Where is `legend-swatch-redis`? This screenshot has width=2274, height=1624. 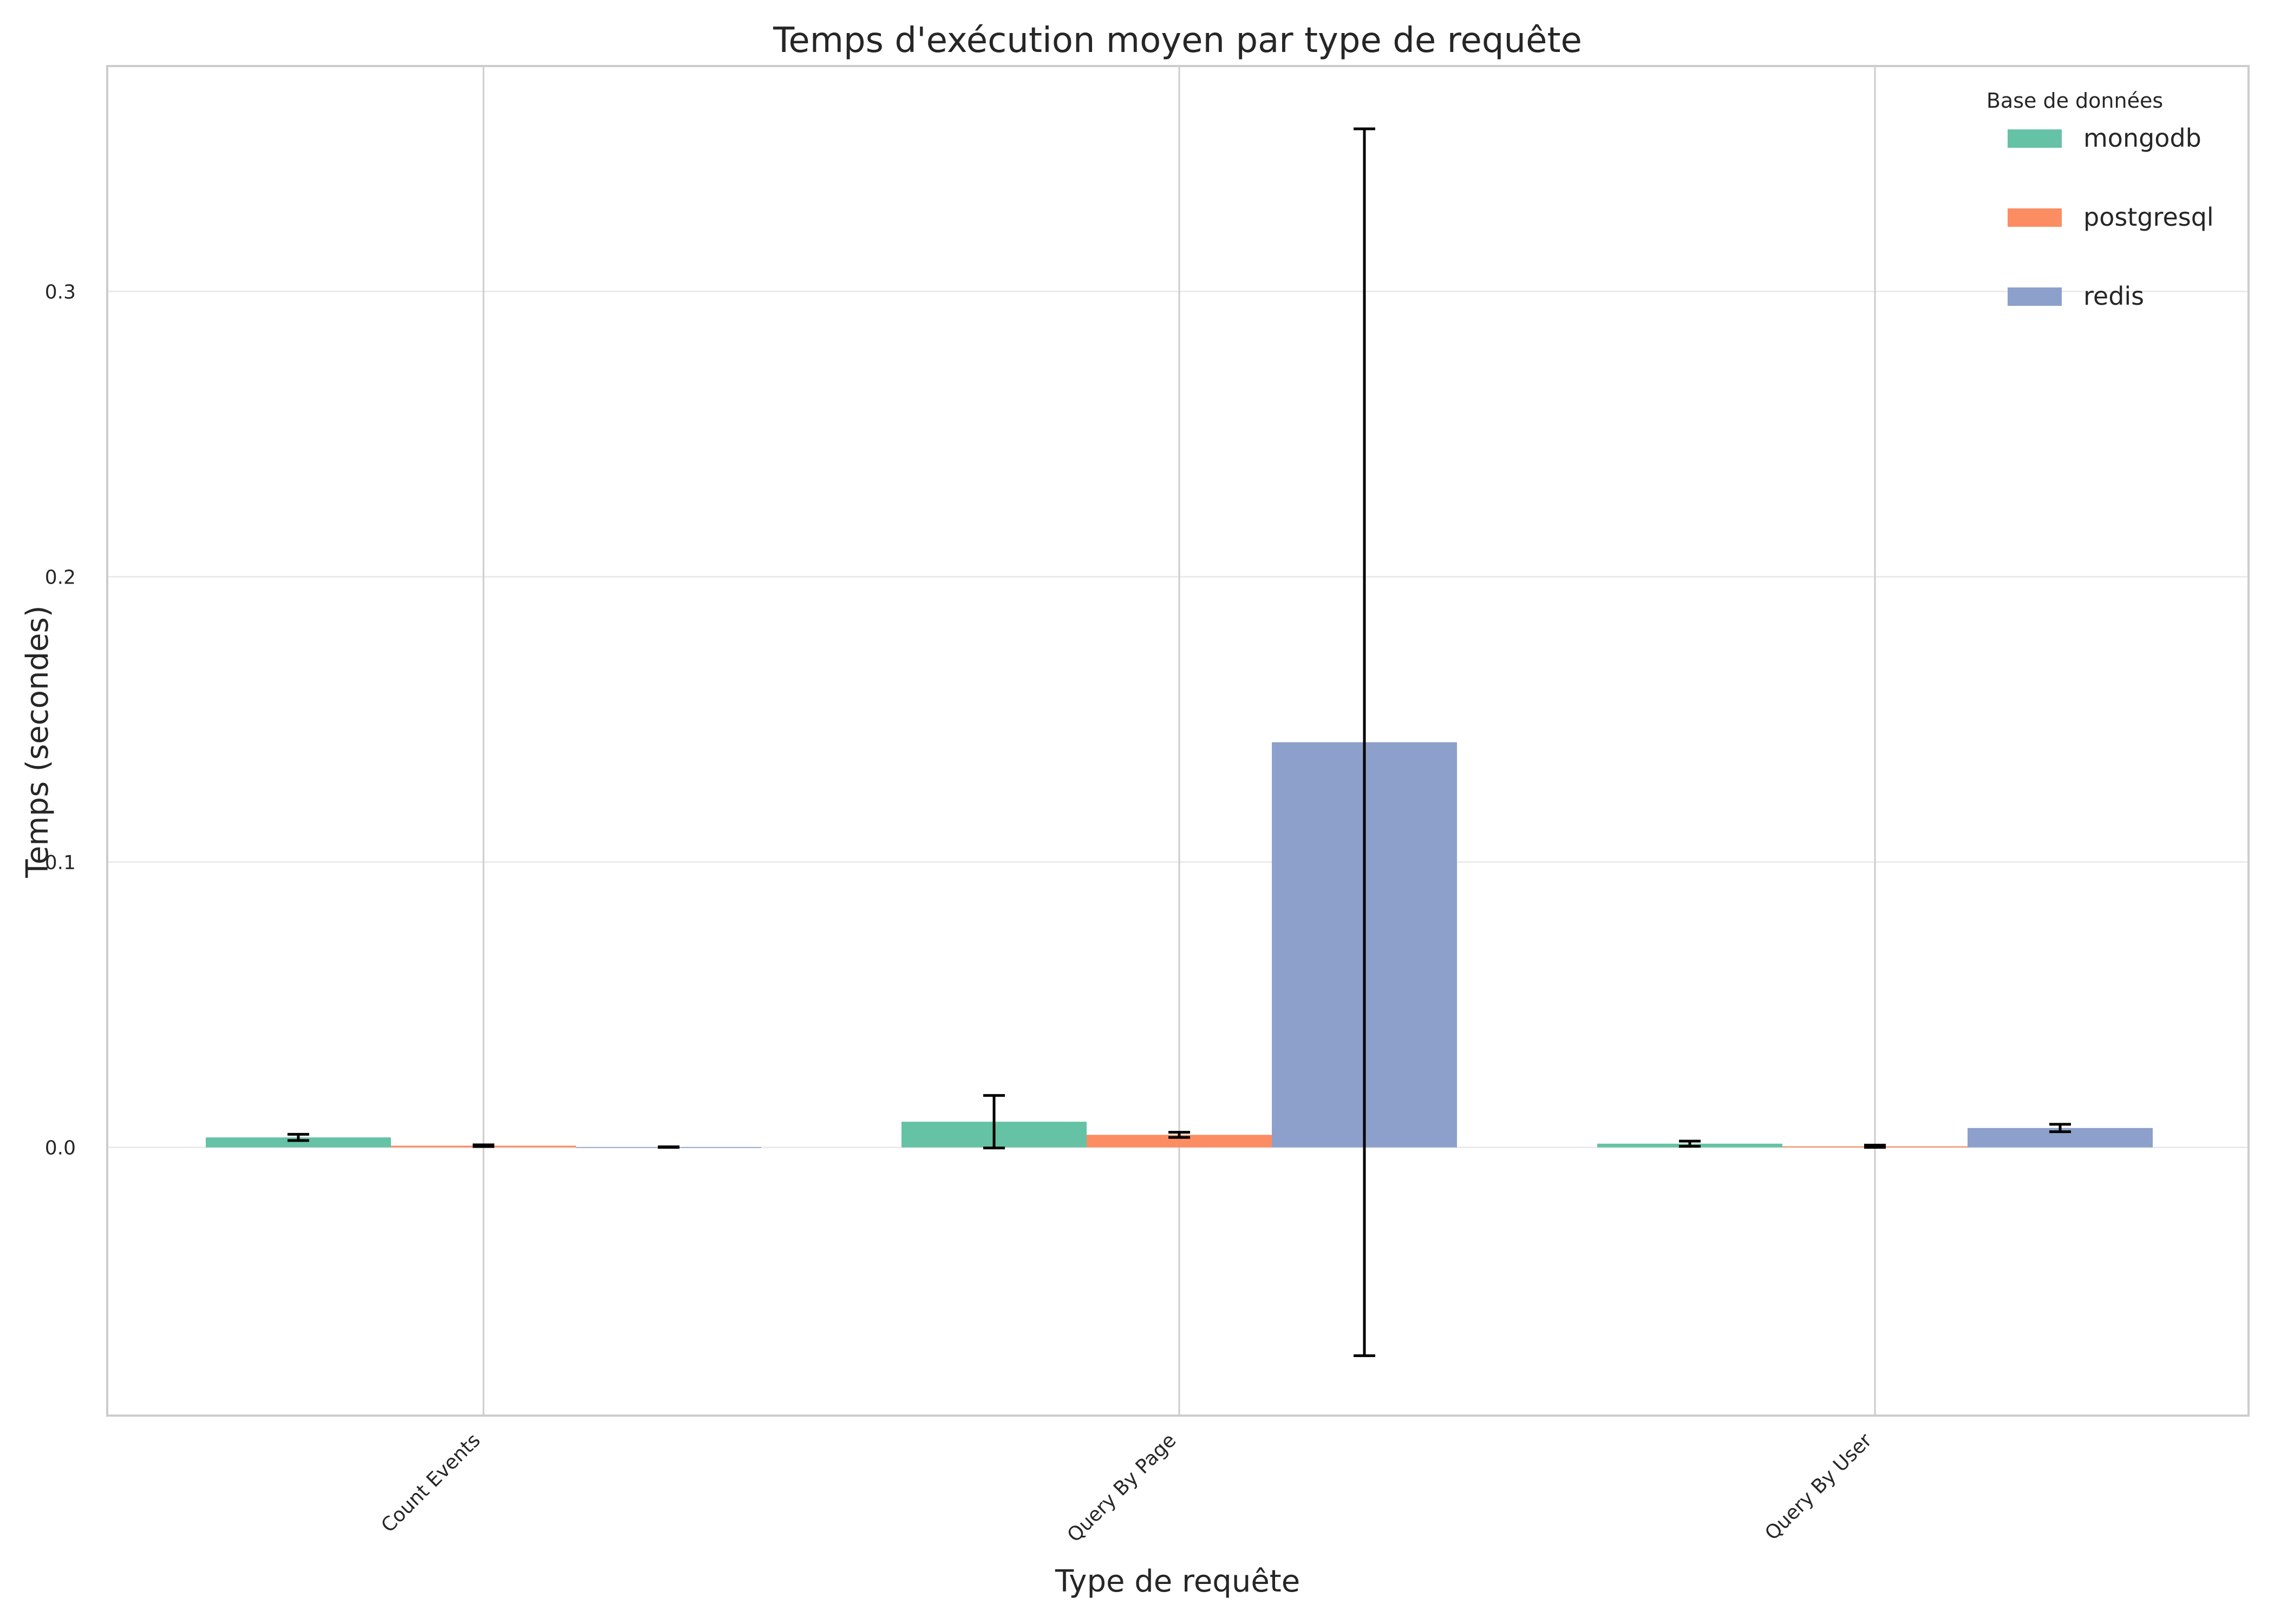
legend-swatch-redis is located at coordinates (2035, 296).